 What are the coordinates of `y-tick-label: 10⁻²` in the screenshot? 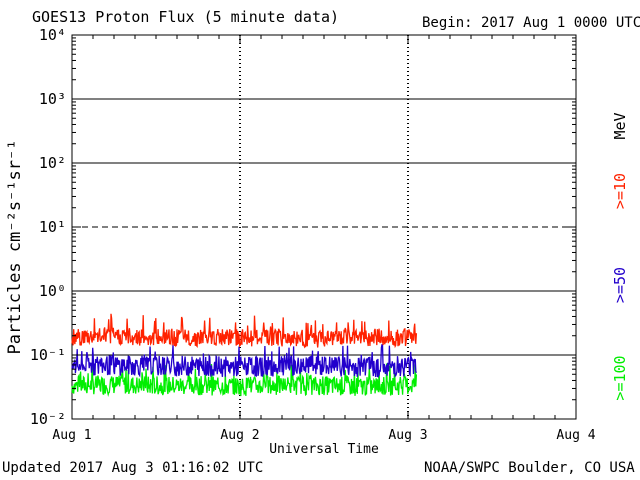 It's located at (48, 419).